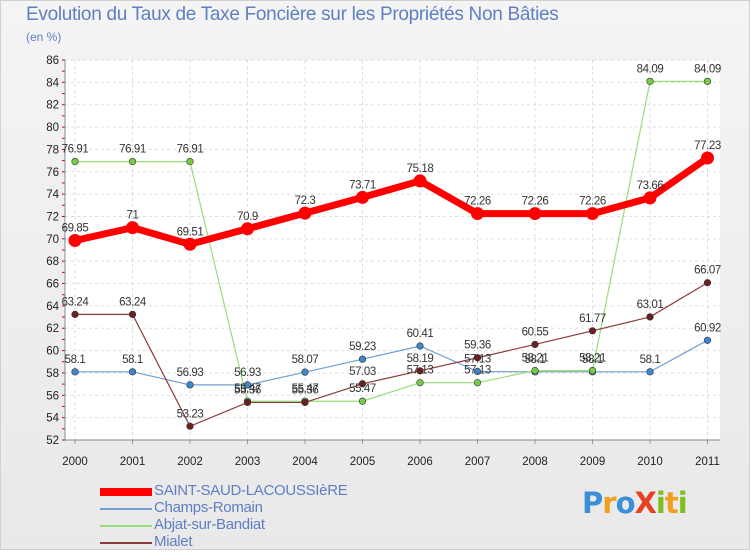 The width and height of the screenshot is (750, 552). I want to click on x-tick-label: 2008, so click(535, 462).